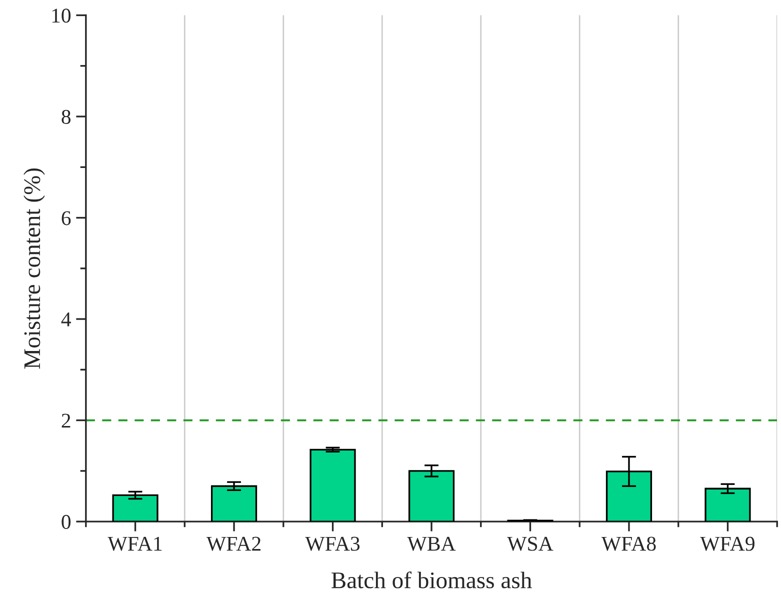 This screenshot has height=610, width=781. Describe the element at coordinates (727, 543) in the screenshot. I see `x-tick-label: WFA9` at that location.